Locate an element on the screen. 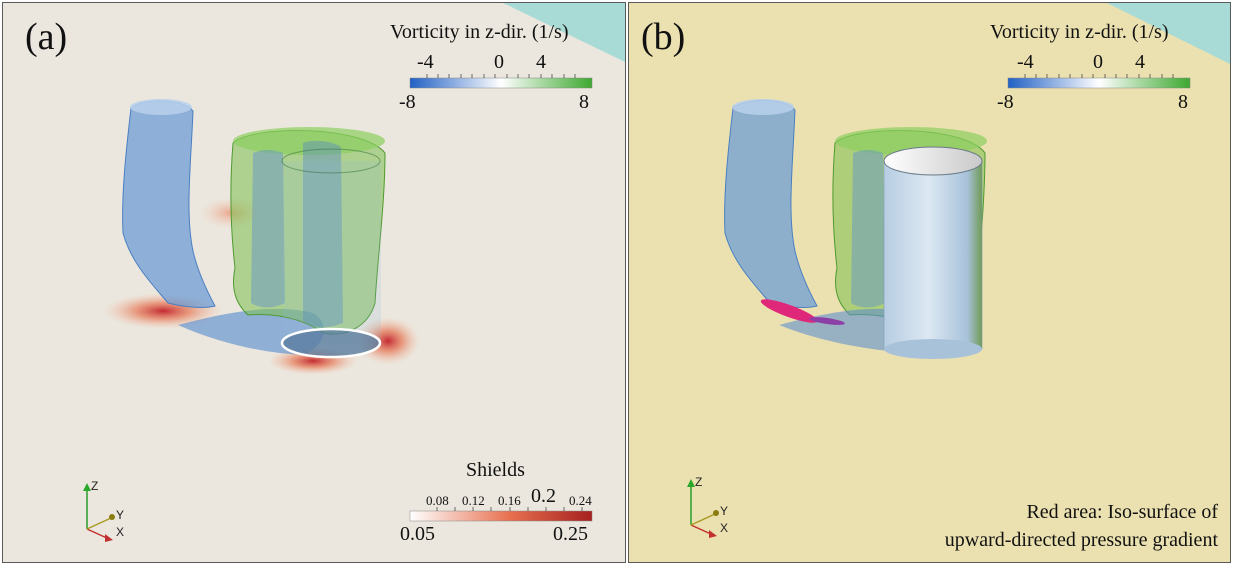  panel-b-label: (b) is located at coordinates (663, 37).